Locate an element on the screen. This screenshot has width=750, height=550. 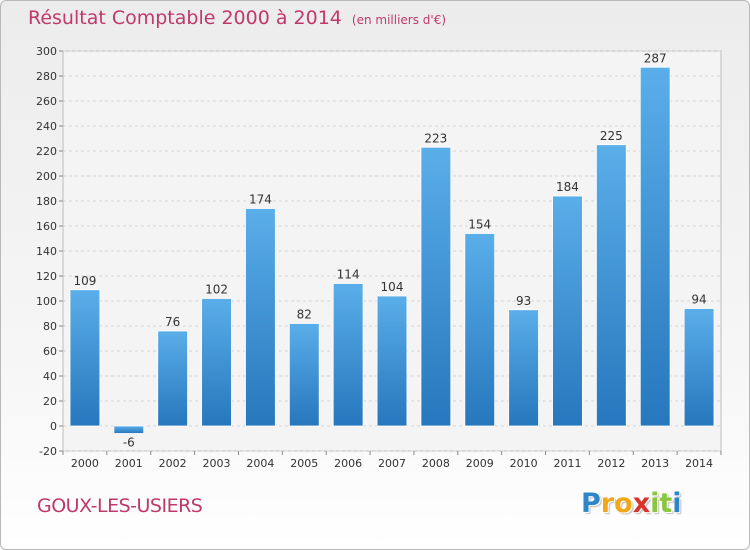
y-tick-label: 200 is located at coordinates (46, 176).